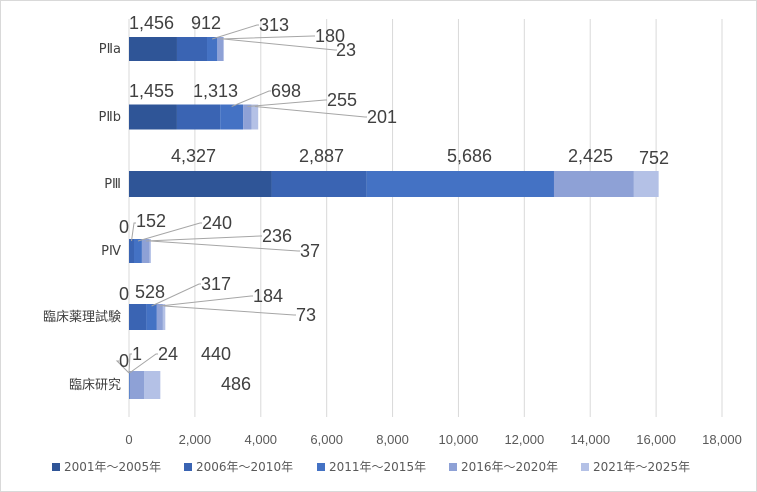 This screenshot has width=757, height=492. I want to click on data-label: 2,425, so click(590, 156).